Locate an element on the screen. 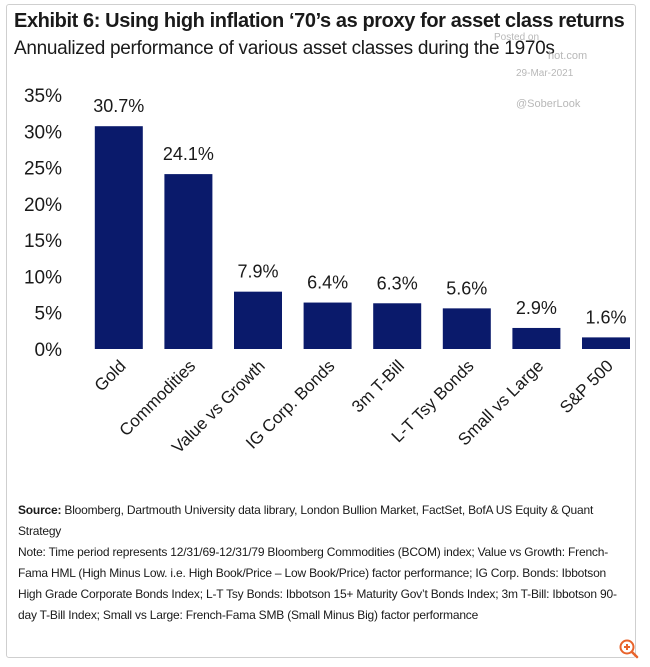  bar-value-vs-growth is located at coordinates (258, 320).